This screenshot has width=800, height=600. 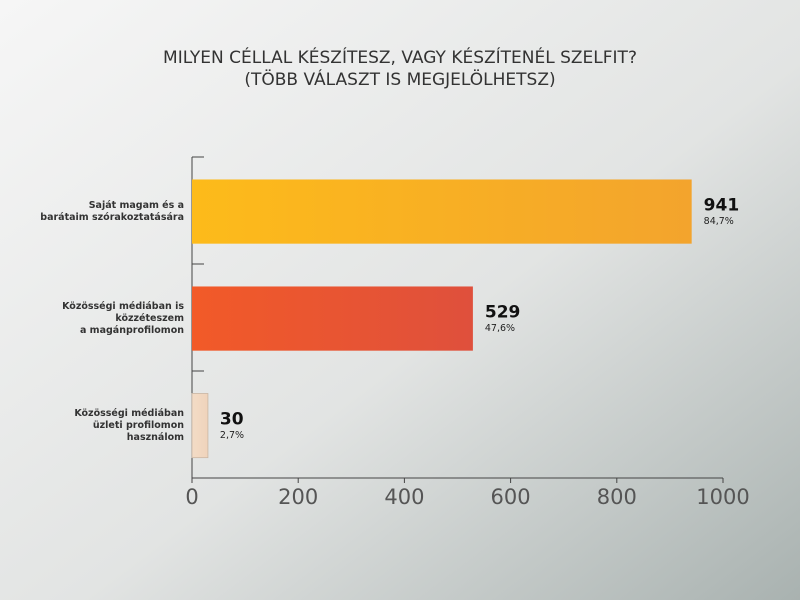 I want to click on x-tick-label: 200, so click(x=298, y=497).